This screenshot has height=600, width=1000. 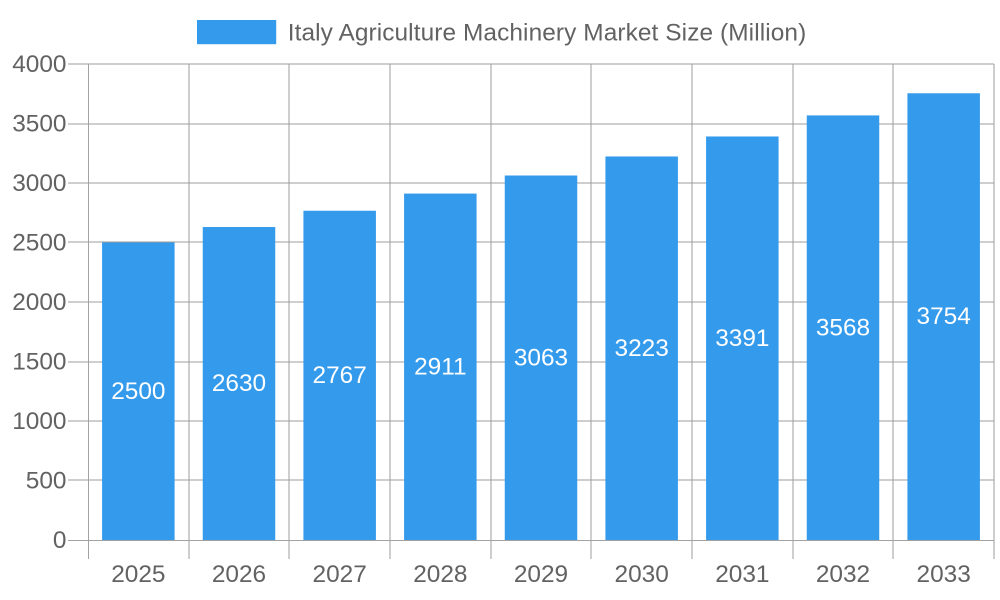 I want to click on svg-text: 3568, so click(x=843, y=327).